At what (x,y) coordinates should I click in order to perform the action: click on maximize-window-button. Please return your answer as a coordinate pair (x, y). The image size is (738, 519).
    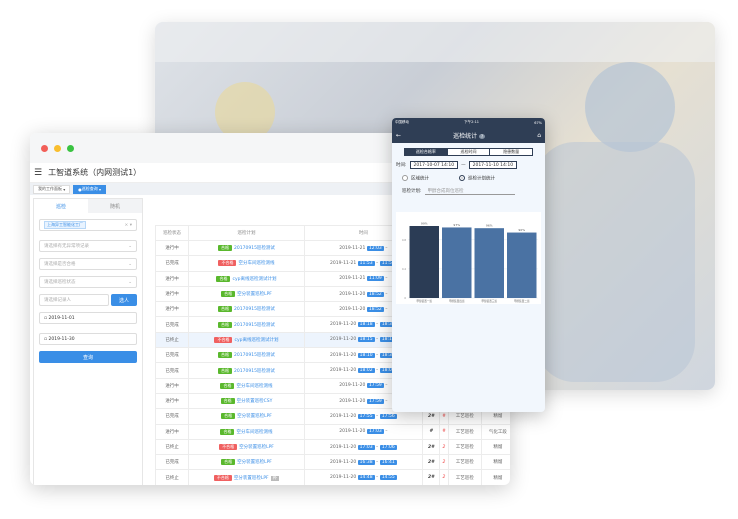
    Looking at the image, I should click on (70, 148).